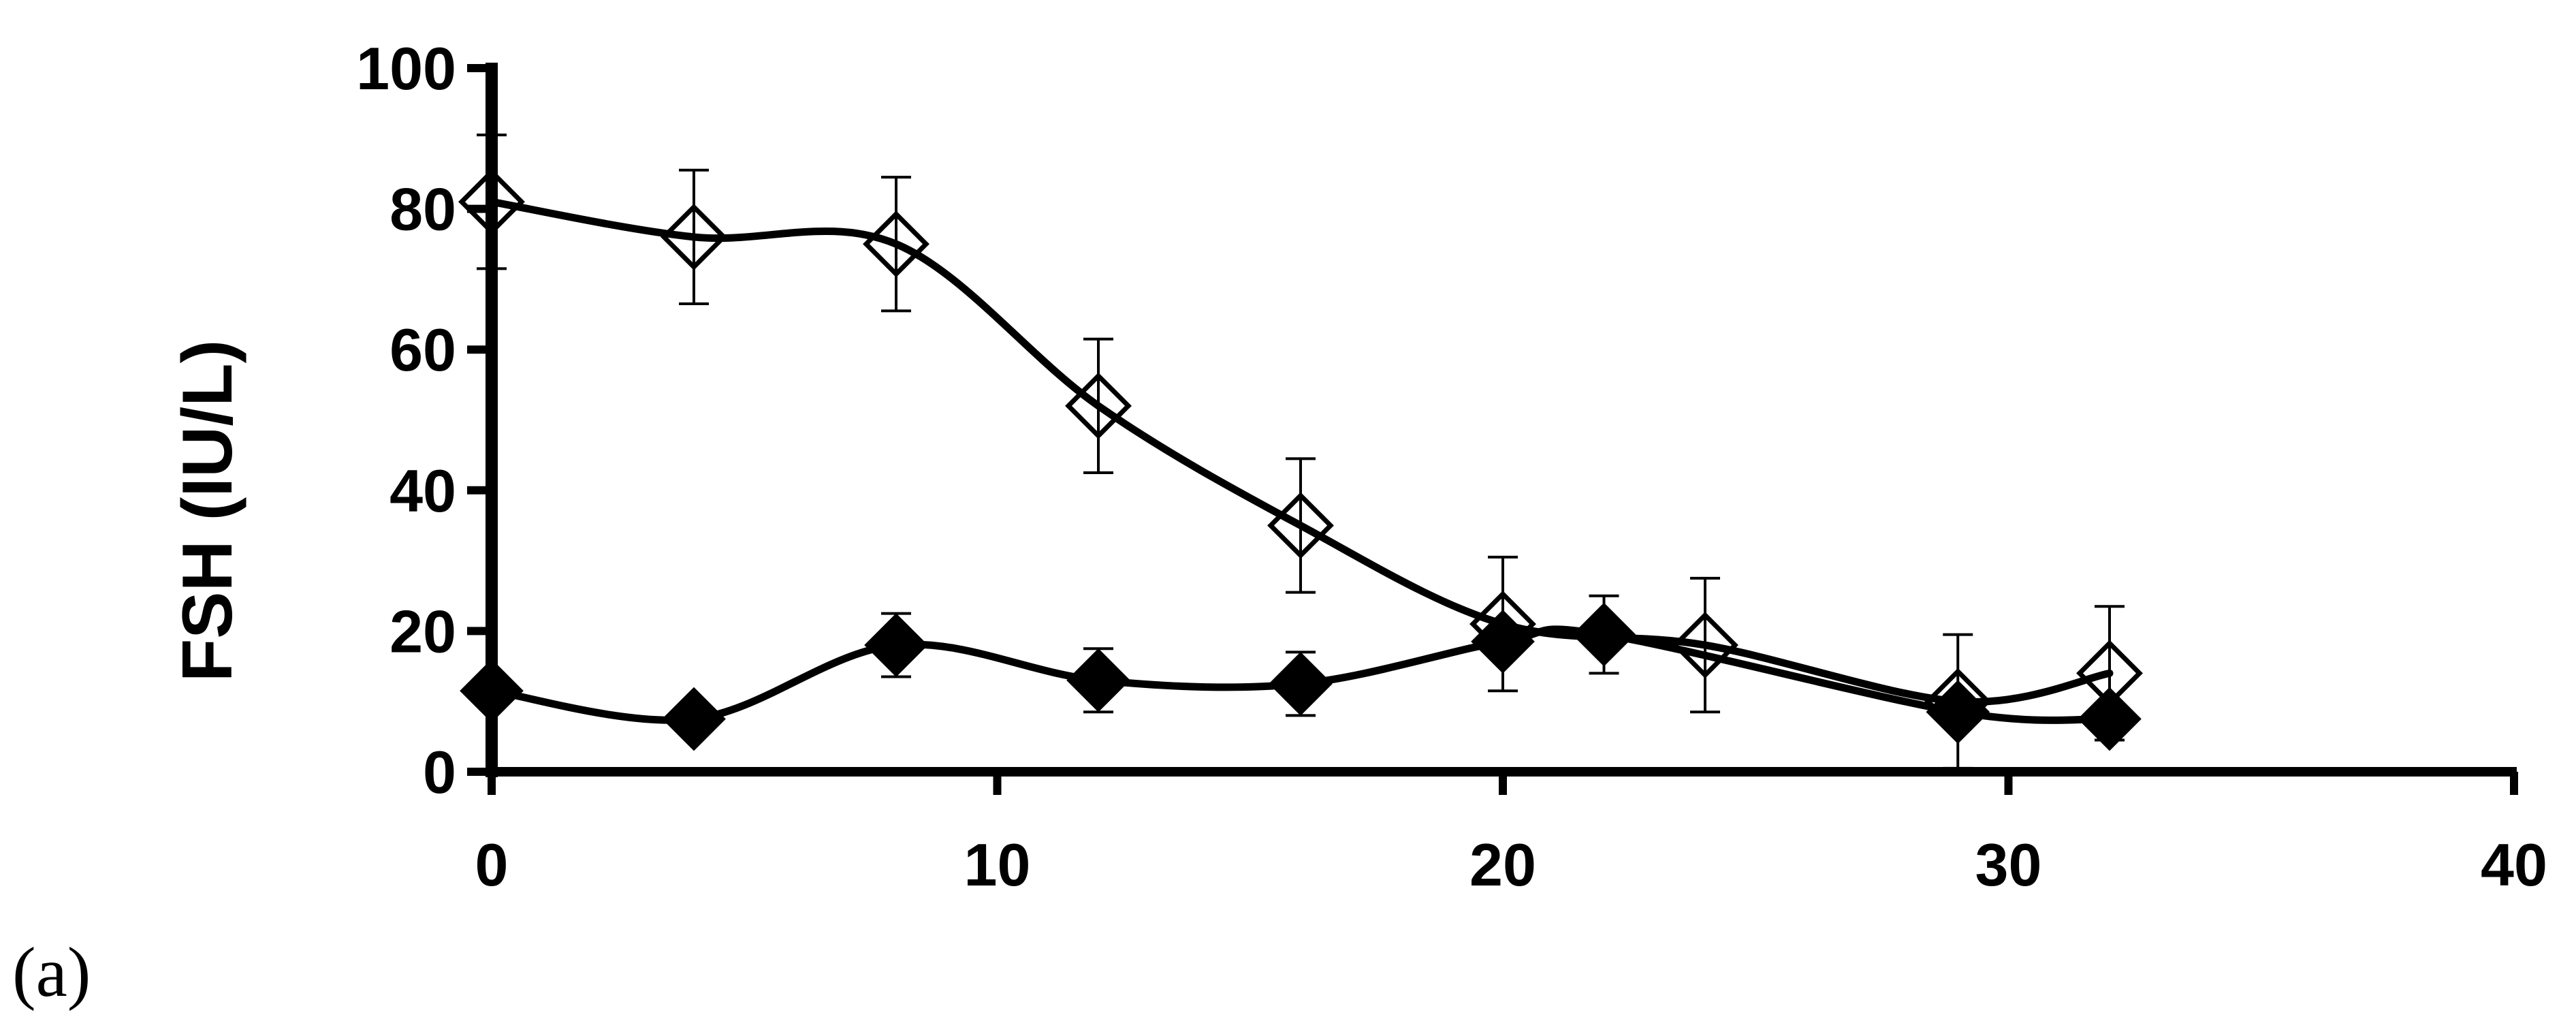 The width and height of the screenshot is (2576, 1034). Describe the element at coordinates (422, 491) in the screenshot. I see `y-tick-label: 40` at that location.